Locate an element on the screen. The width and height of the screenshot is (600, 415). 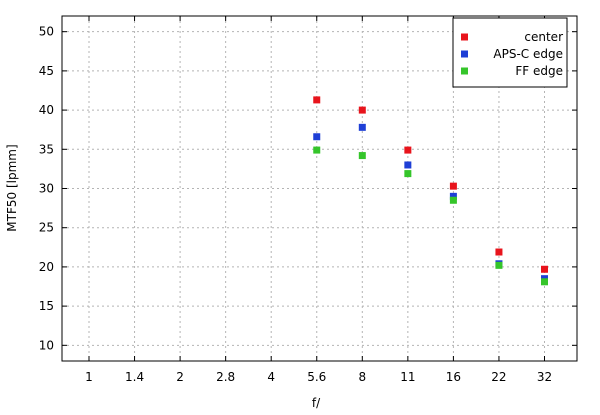
legend-label: APS-C edge is located at coordinates (528, 54).